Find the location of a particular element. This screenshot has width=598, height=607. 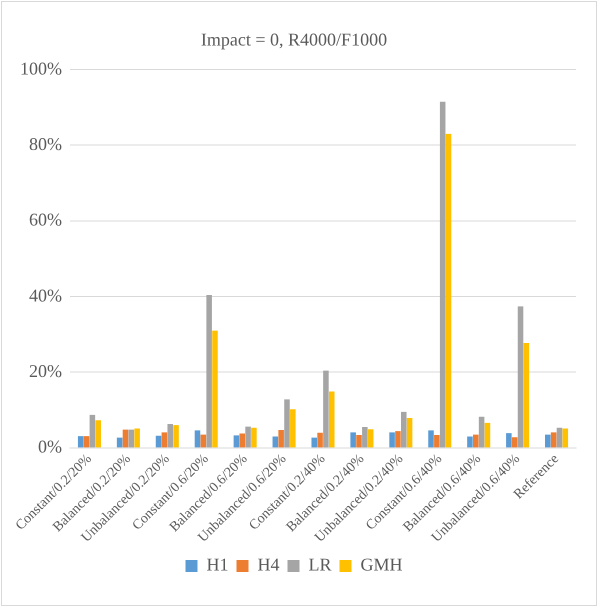

y-tick-label: 60% is located at coordinates (45, 220).